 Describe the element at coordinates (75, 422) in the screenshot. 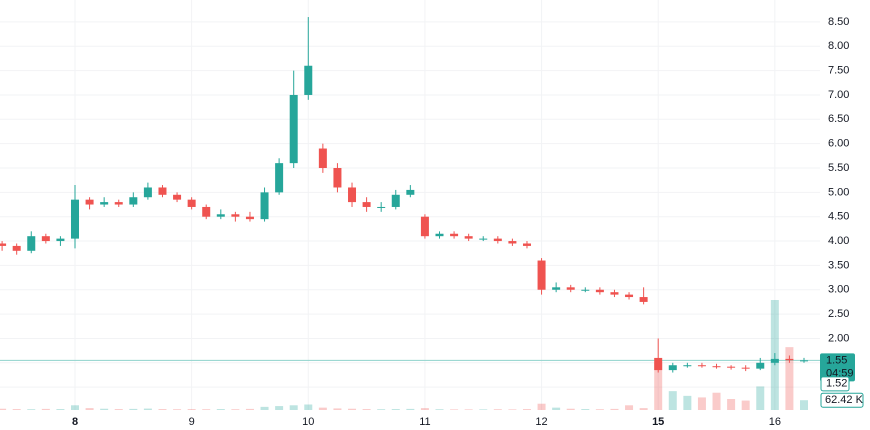

I see `x-tick-label: 8` at that location.